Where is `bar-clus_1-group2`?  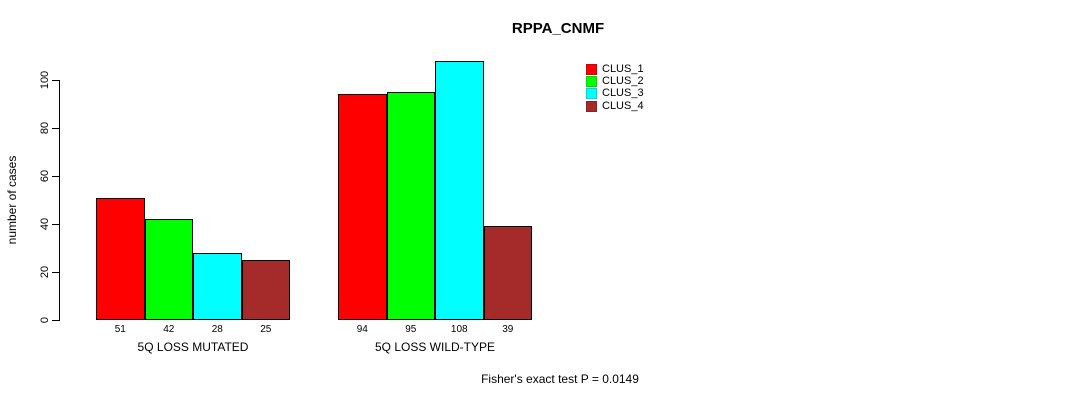
bar-clus_1-group2 is located at coordinates (362, 207).